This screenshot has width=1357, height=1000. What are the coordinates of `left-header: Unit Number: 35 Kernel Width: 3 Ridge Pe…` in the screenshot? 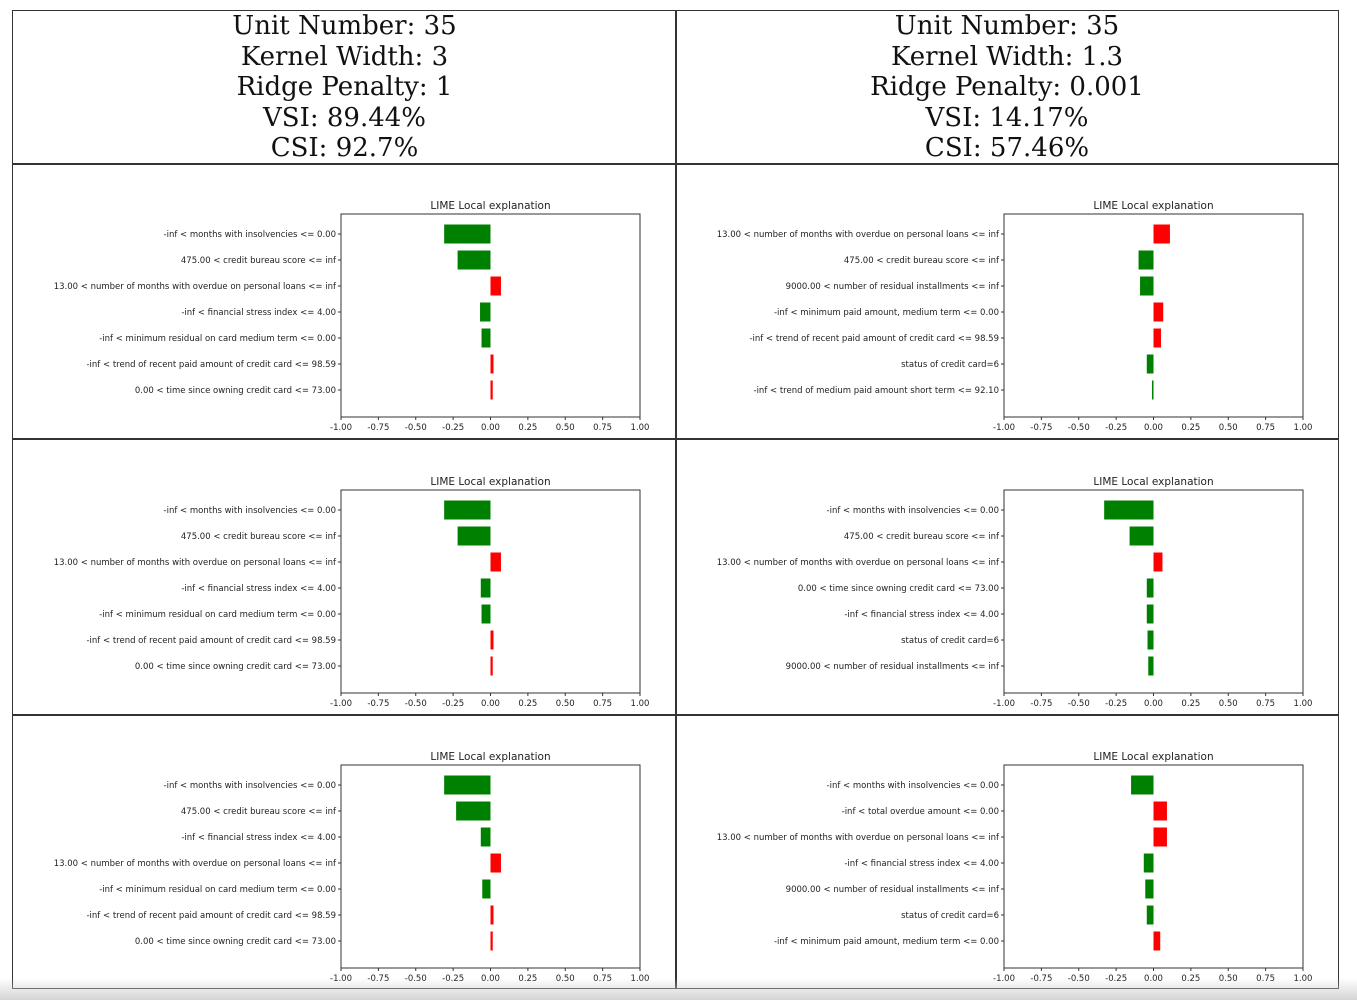 It's located at (344, 87).